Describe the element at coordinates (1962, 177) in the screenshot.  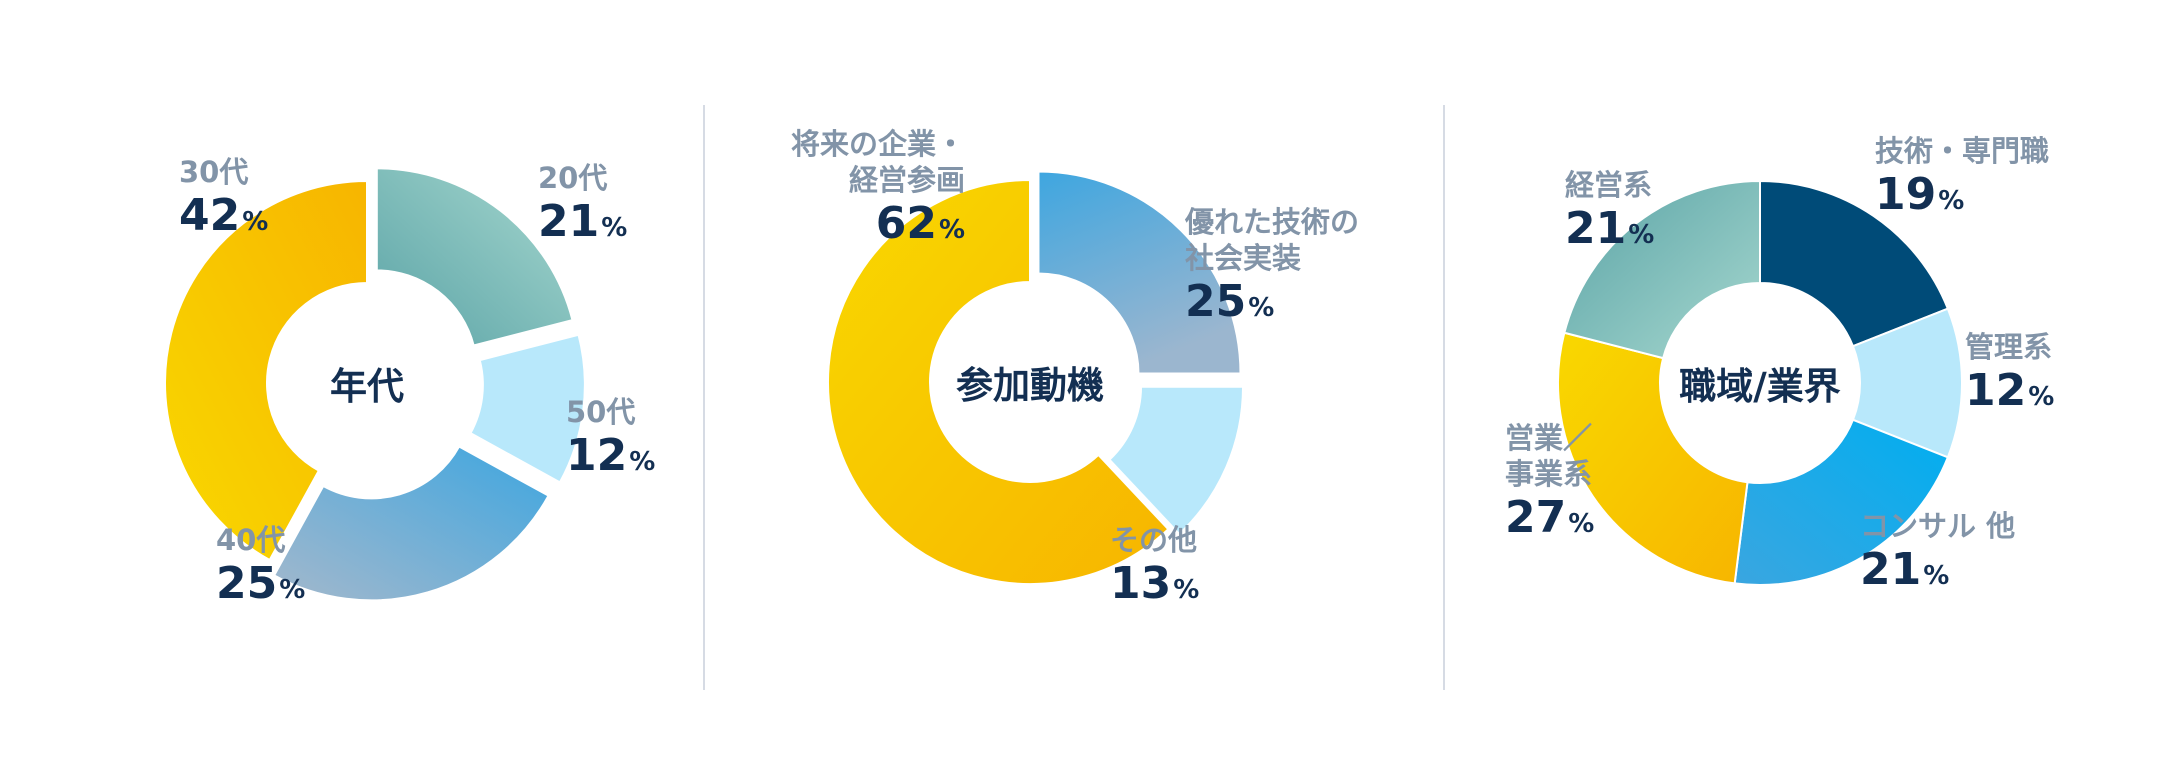
I see `slice-label-technical: 技術・専門職 19%` at that location.